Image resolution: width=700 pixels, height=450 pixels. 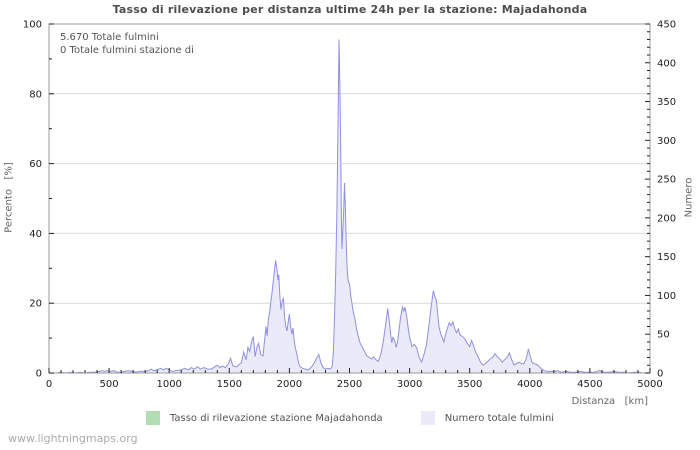 I want to click on svg-text: 1000, so click(x=168, y=384).